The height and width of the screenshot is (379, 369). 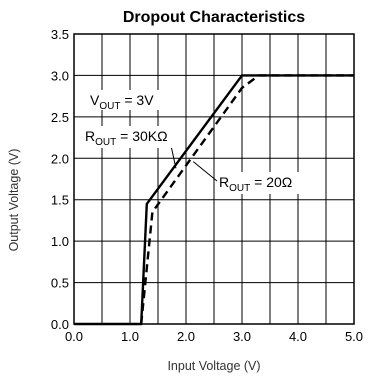 I want to click on annotation-rout-dashed-bg, so click(x=261, y=183).